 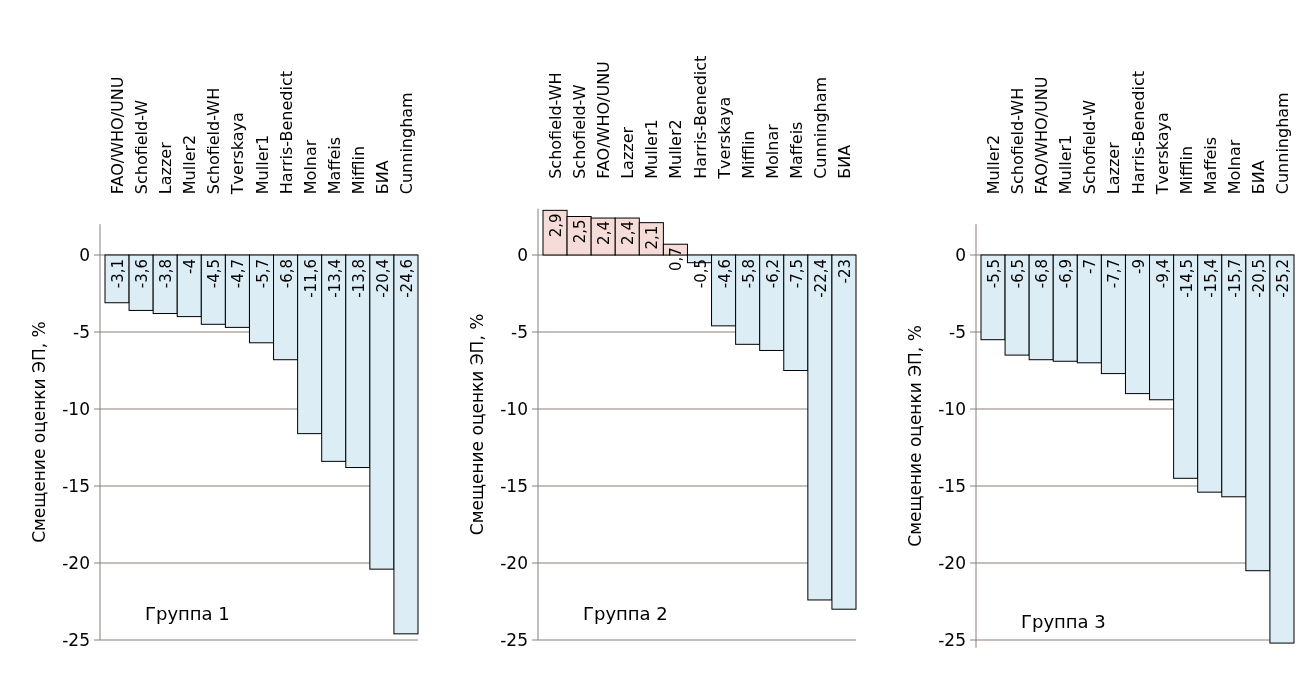 What do you see at coordinates (772, 274) in the screenshot?
I see `data-label: -6,2` at bounding box center [772, 274].